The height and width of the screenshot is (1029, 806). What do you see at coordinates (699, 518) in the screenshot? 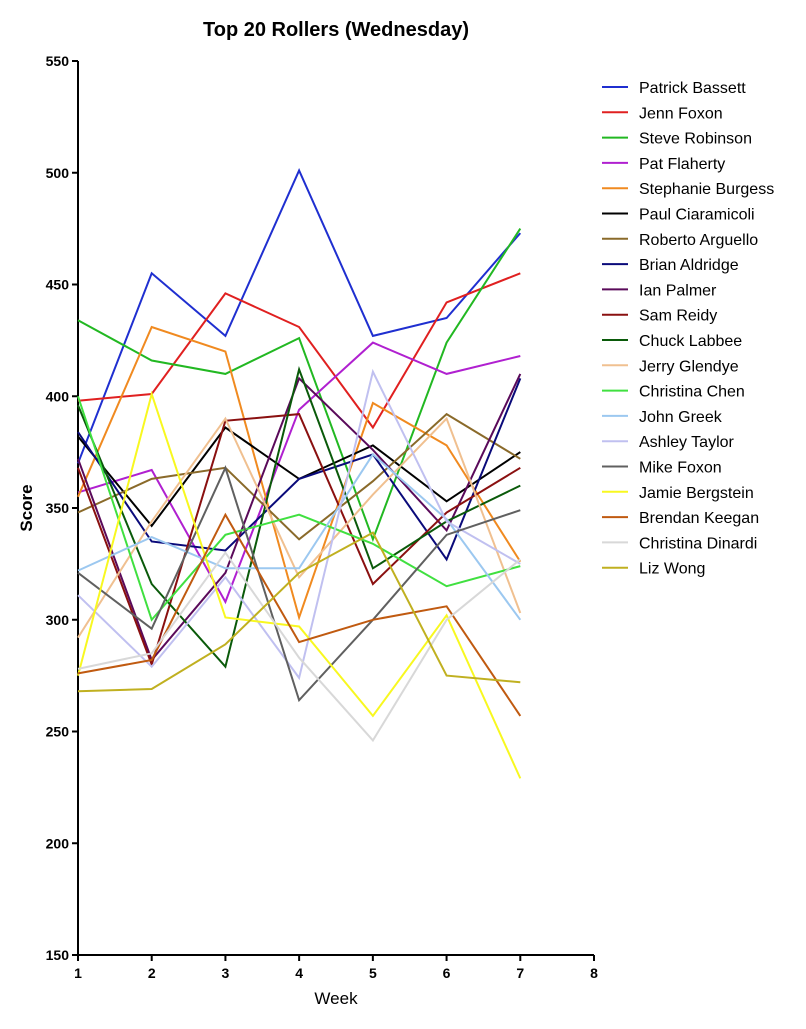
I see `legend-entry: Brendan Keegan` at bounding box center [699, 518].